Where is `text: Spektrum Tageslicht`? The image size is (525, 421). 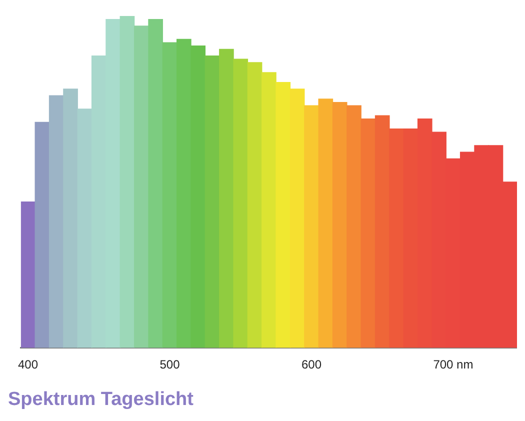
text: Spektrum Tageslicht is located at coordinates (101, 399).